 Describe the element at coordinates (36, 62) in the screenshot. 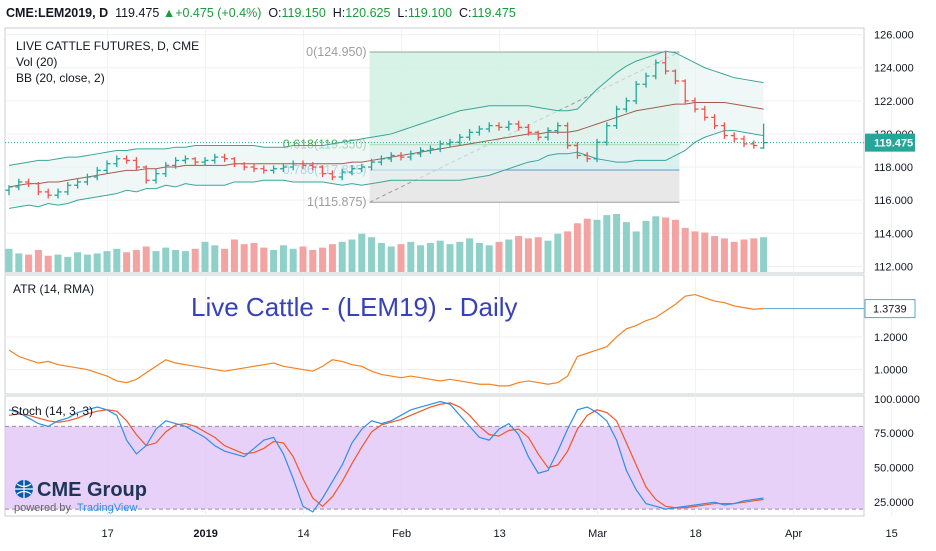

I see `volume-legend: Vol (20)` at that location.